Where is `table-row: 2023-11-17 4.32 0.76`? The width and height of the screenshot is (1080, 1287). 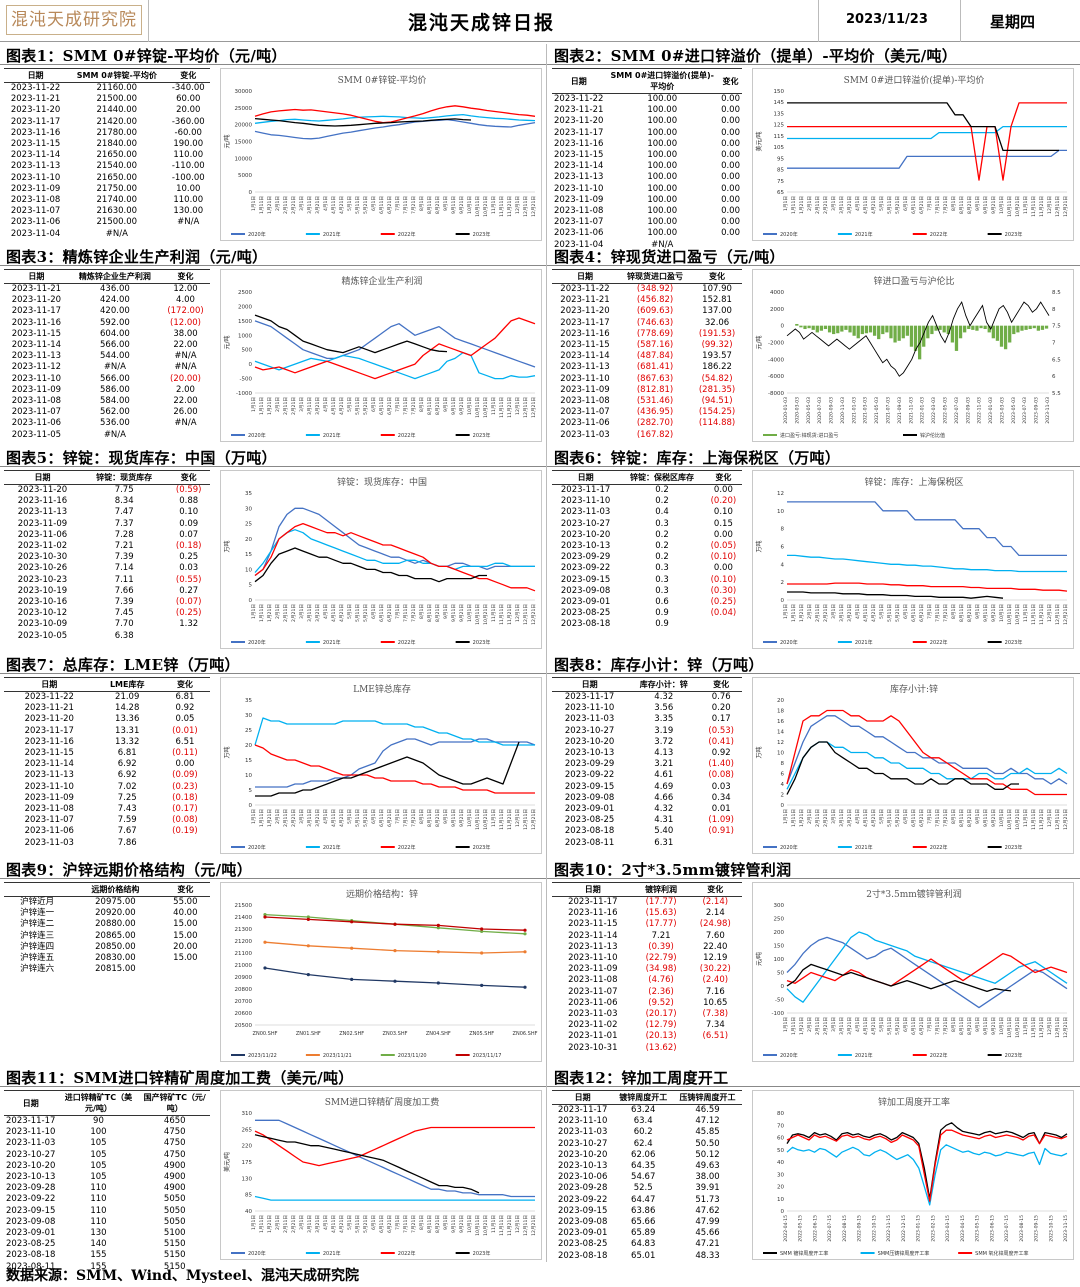 table-row: 2023-11-17 4.32 0.76 is located at coordinates (647, 698).